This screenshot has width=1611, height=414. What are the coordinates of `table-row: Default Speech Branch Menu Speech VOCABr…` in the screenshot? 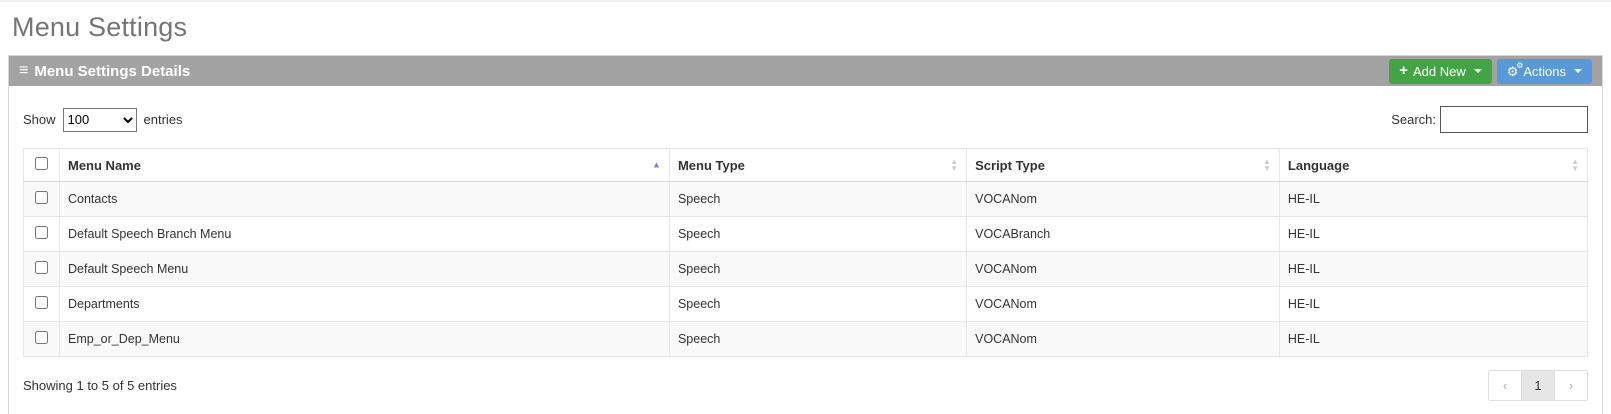 It's located at (806, 234).